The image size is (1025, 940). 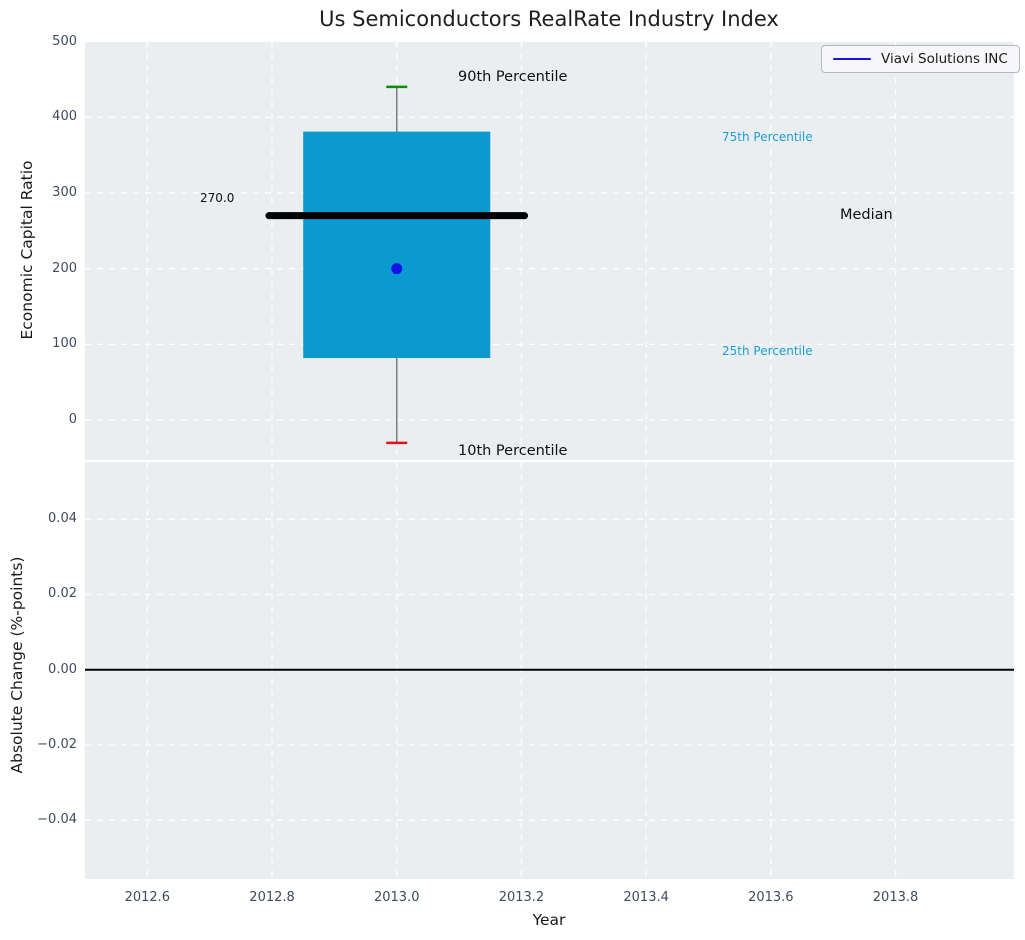 I want to click on top-y-tick-label: 500, so click(x=64, y=41).